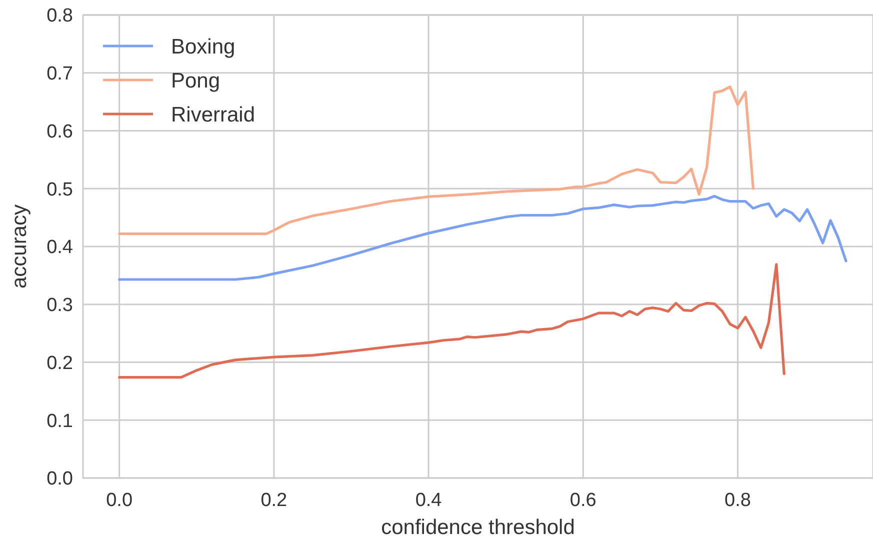 The height and width of the screenshot is (540, 873). I want to click on legend-label: Boxing, so click(203, 46).